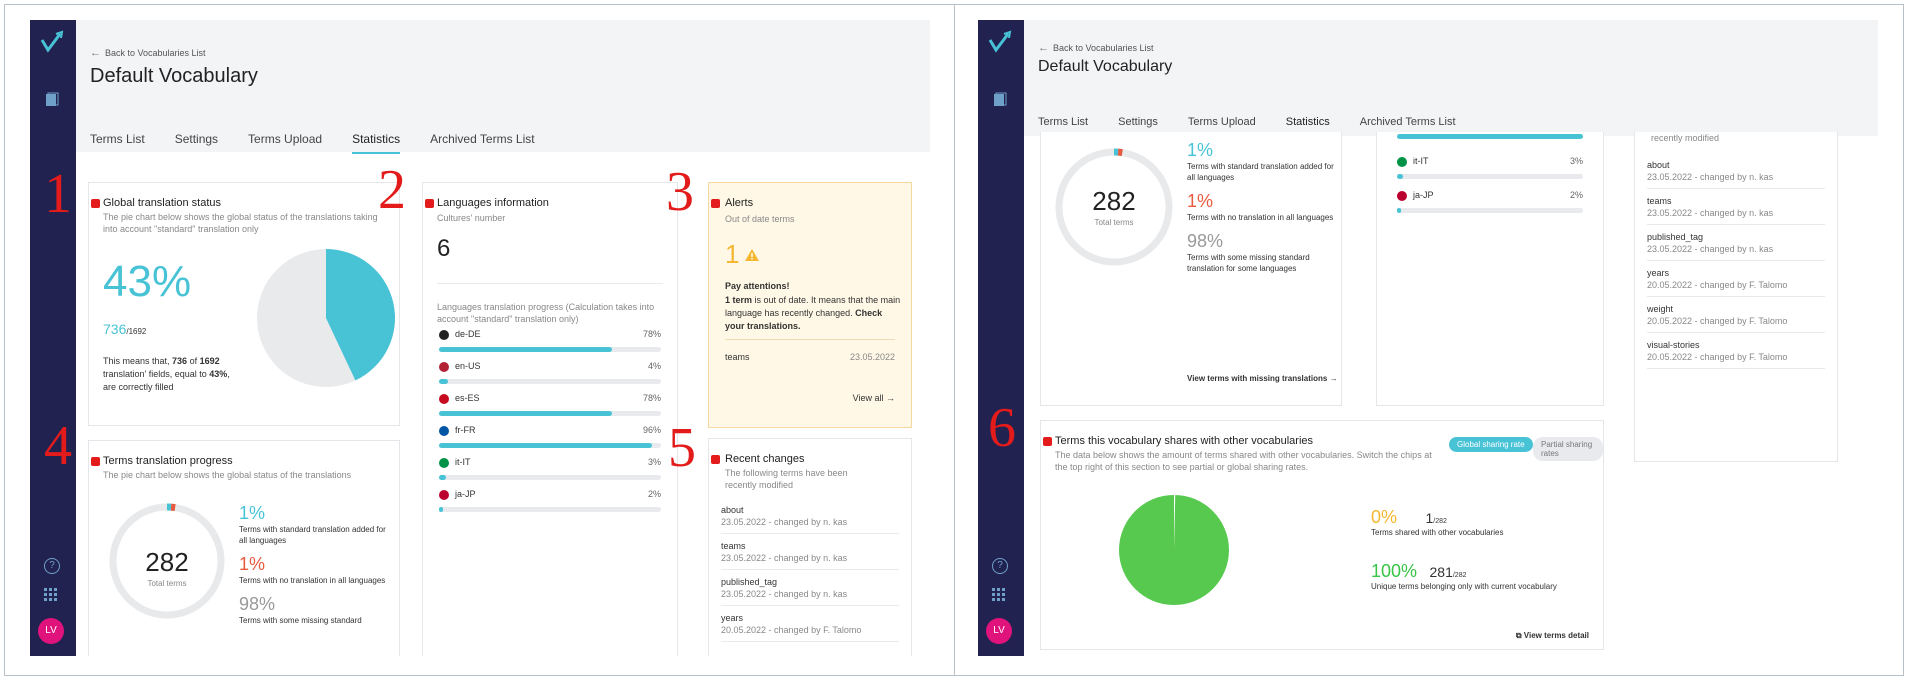 Image resolution: width=1912 pixels, height=684 pixels. What do you see at coordinates (1114, 222) in the screenshot?
I see `total-terms-label: Total terms` at bounding box center [1114, 222].